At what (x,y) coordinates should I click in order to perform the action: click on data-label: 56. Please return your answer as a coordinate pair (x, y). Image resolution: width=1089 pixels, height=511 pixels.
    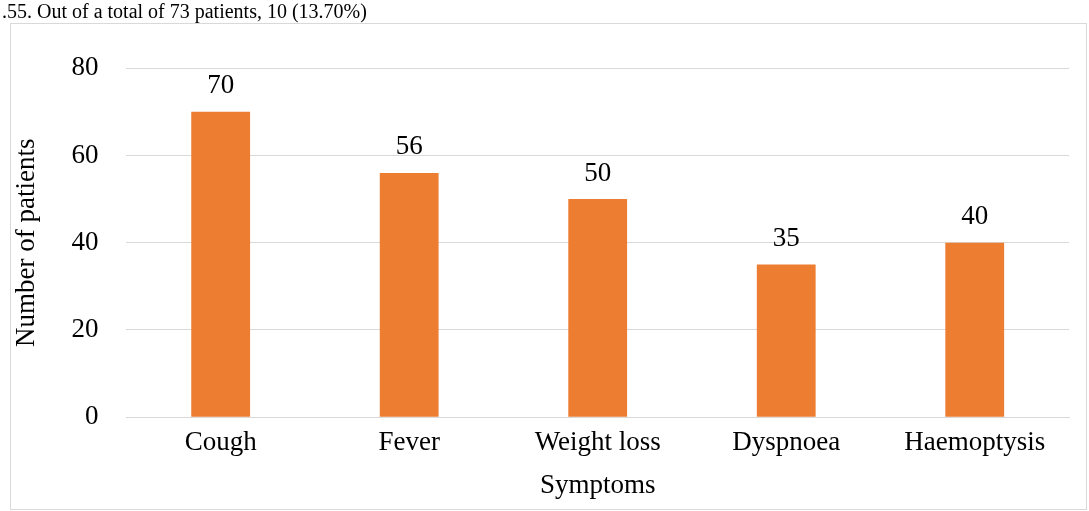
    Looking at the image, I should click on (409, 145).